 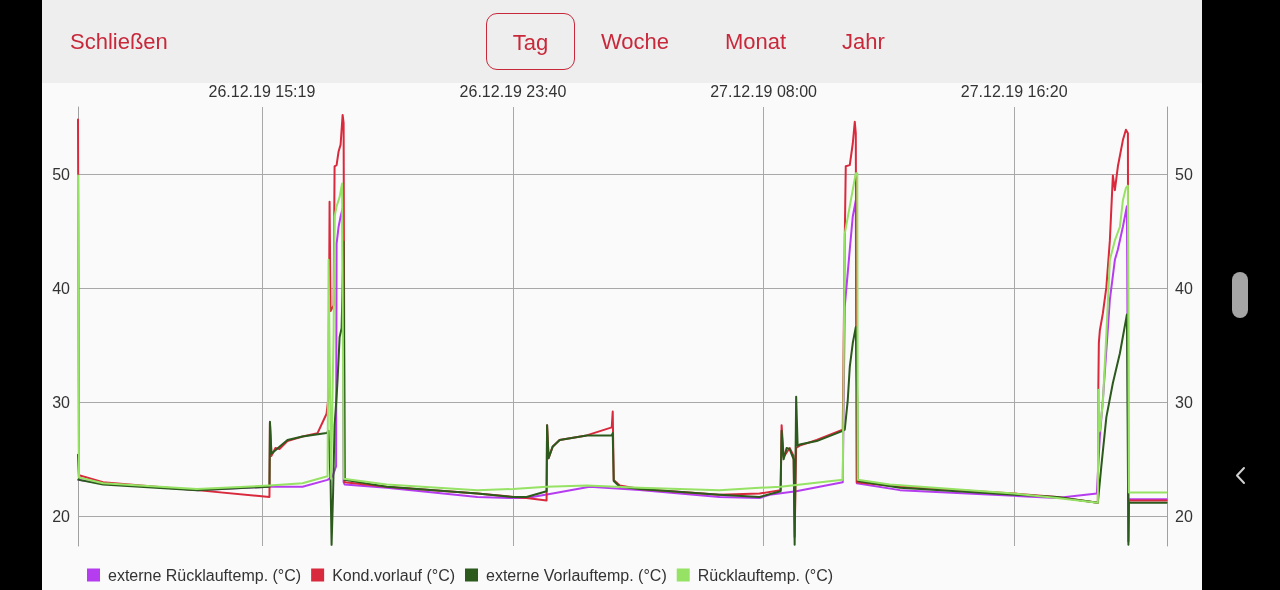 What do you see at coordinates (513, 91) in the screenshot?
I see `x-tick-label: 26.12.19 23:40` at bounding box center [513, 91].